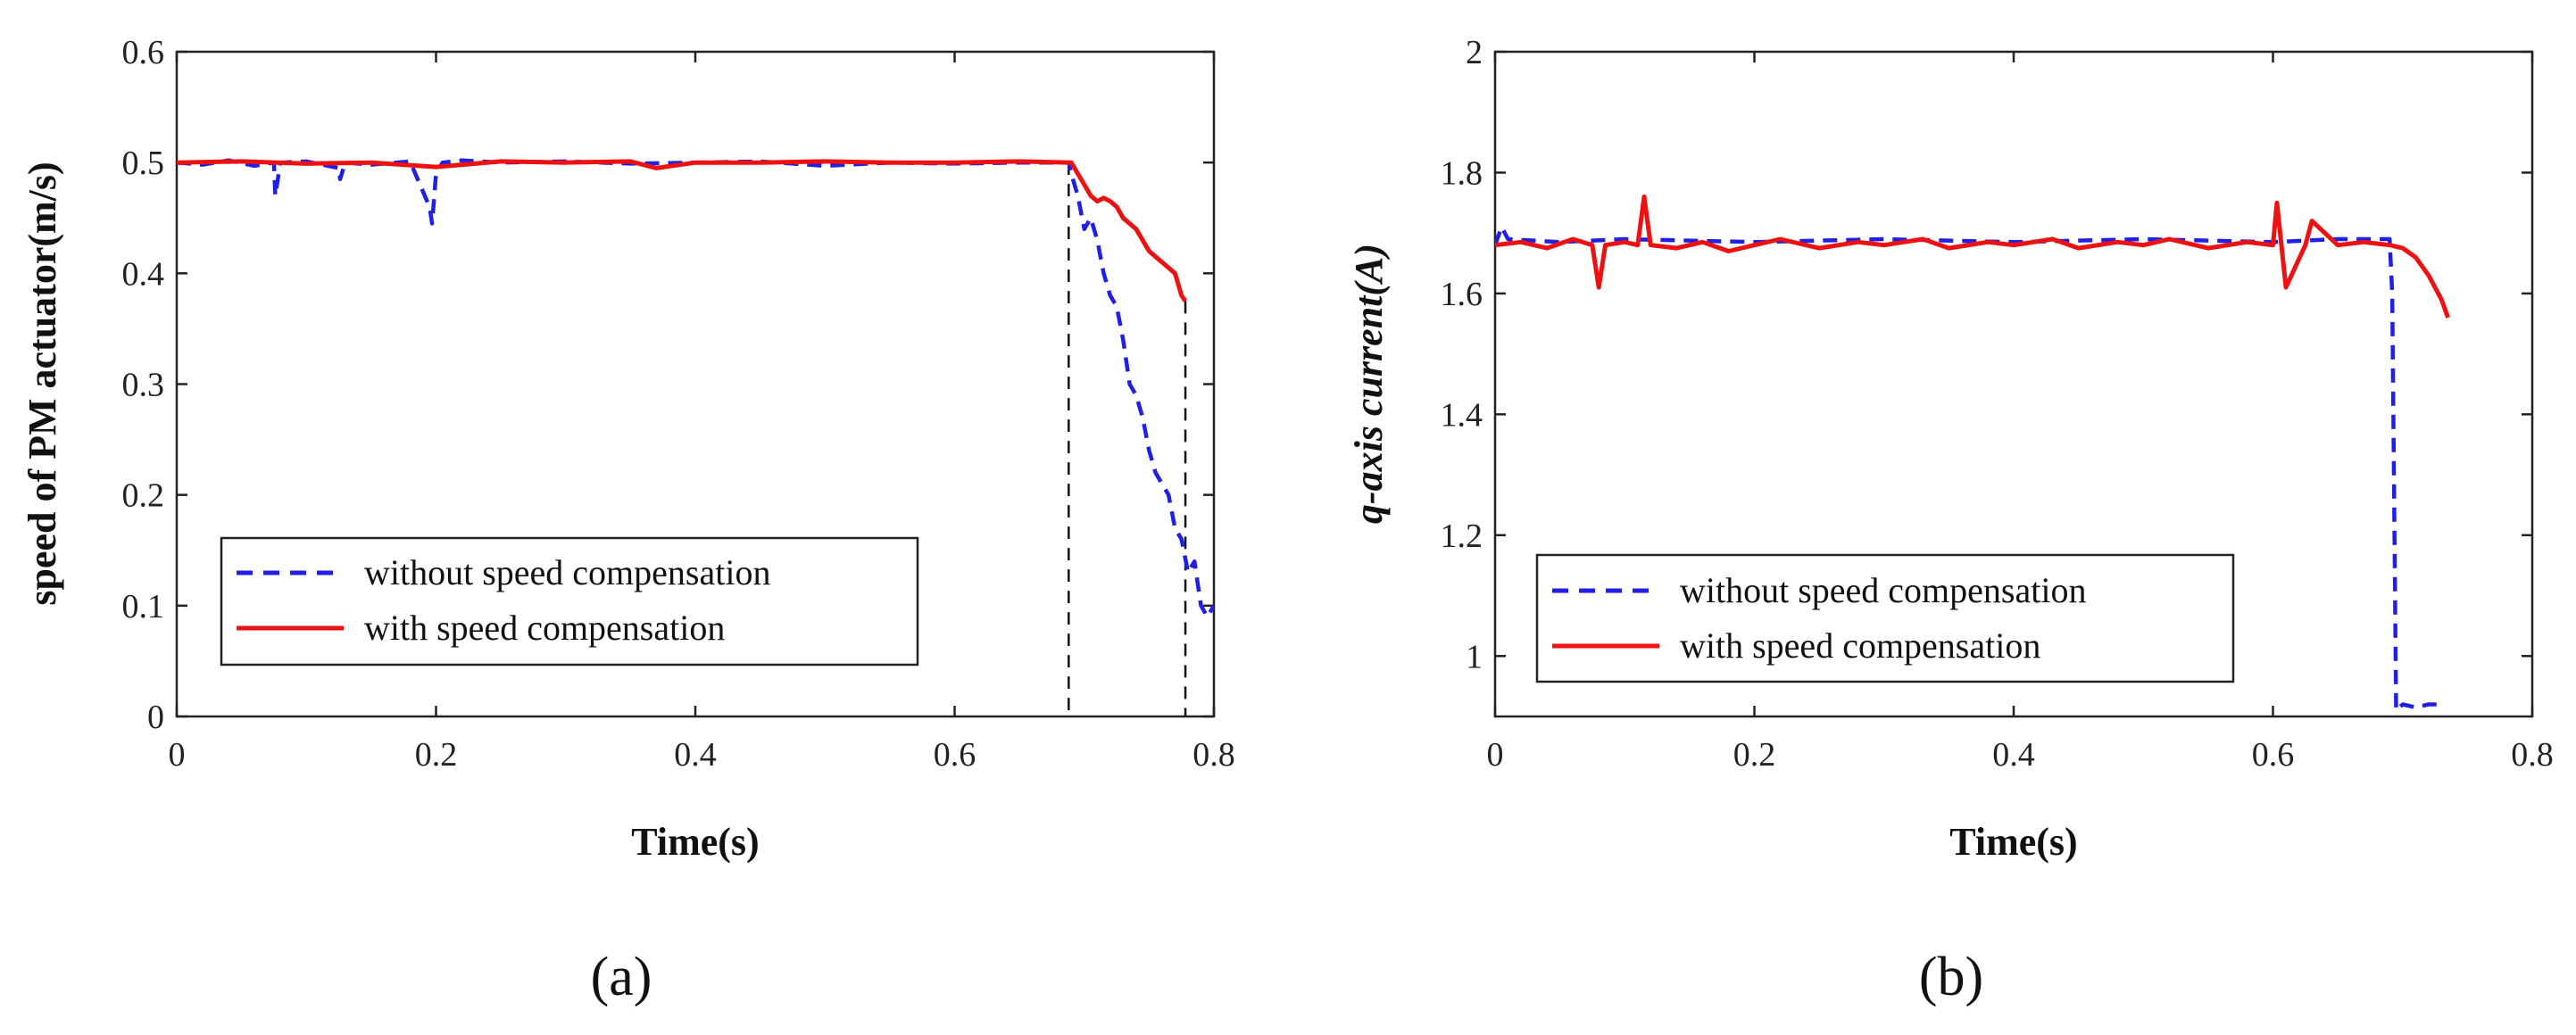 Image resolution: width=2576 pixels, height=1035 pixels. Describe the element at coordinates (436, 755) in the screenshot. I see `x-tick-label-a-1: 0.2` at that location.